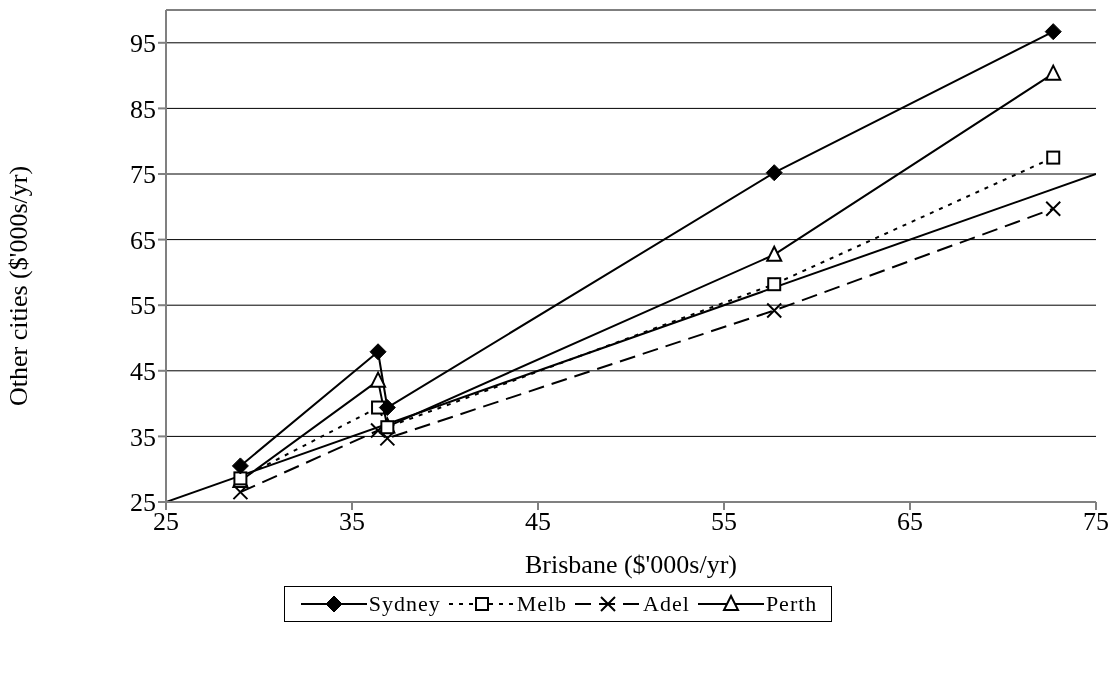 Image resolution: width=1118 pixels, height=693 pixels. I want to click on y-tick-label: 65, so click(143, 240).